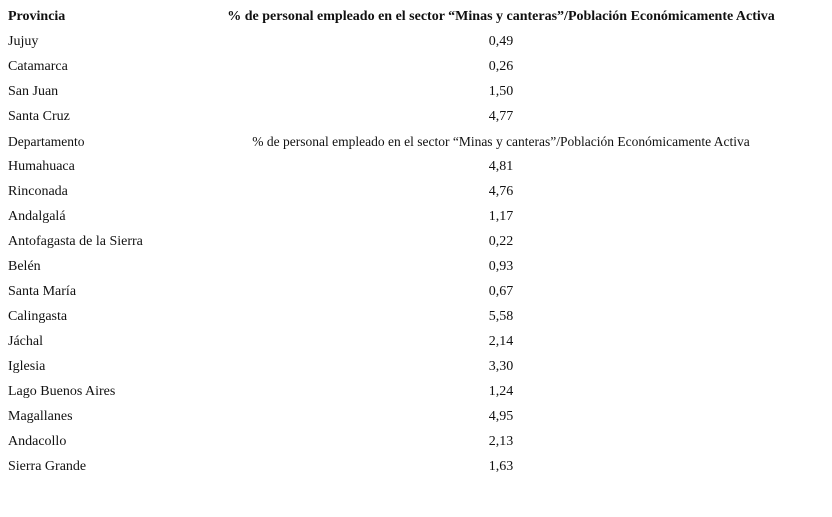 The width and height of the screenshot is (832, 517). What do you see at coordinates (501, 316) in the screenshot?
I see `value-cell: 5,58` at bounding box center [501, 316].